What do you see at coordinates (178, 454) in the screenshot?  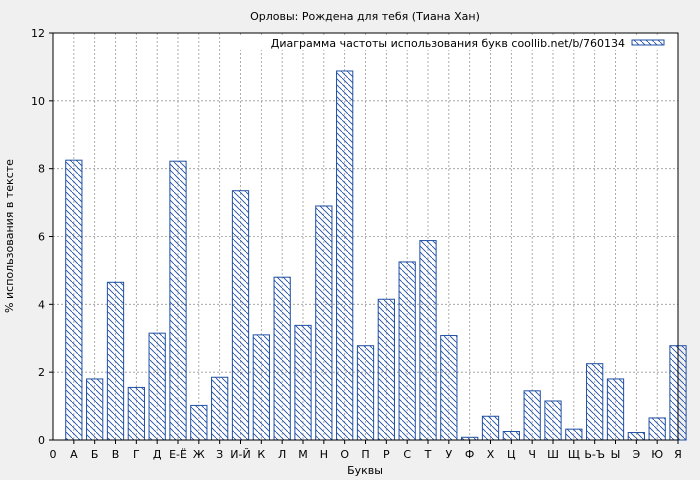 I see `x-tick-label: Е-Ё` at bounding box center [178, 454].